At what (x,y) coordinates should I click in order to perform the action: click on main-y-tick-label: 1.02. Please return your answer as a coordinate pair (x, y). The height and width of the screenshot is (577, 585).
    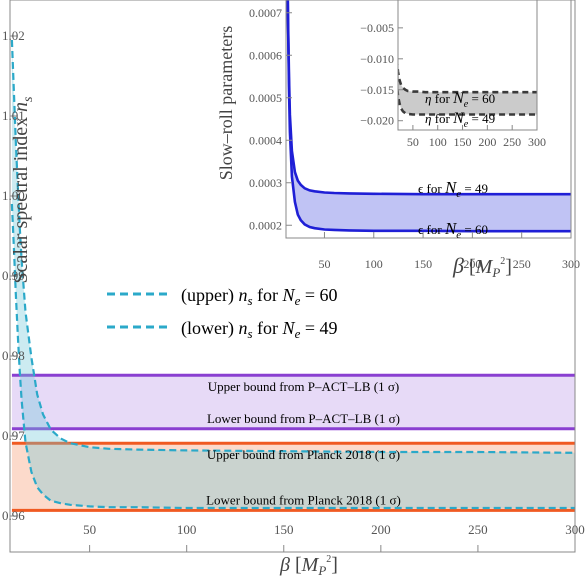
    Looking at the image, I should click on (13, 35).